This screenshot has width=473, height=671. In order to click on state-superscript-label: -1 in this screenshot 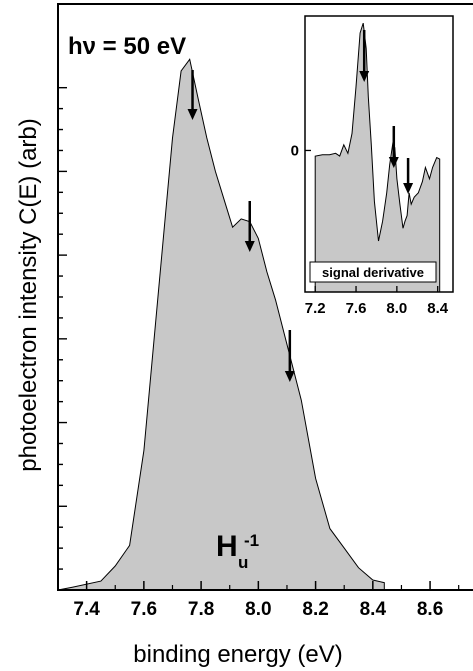, I will do `click(251, 540)`.